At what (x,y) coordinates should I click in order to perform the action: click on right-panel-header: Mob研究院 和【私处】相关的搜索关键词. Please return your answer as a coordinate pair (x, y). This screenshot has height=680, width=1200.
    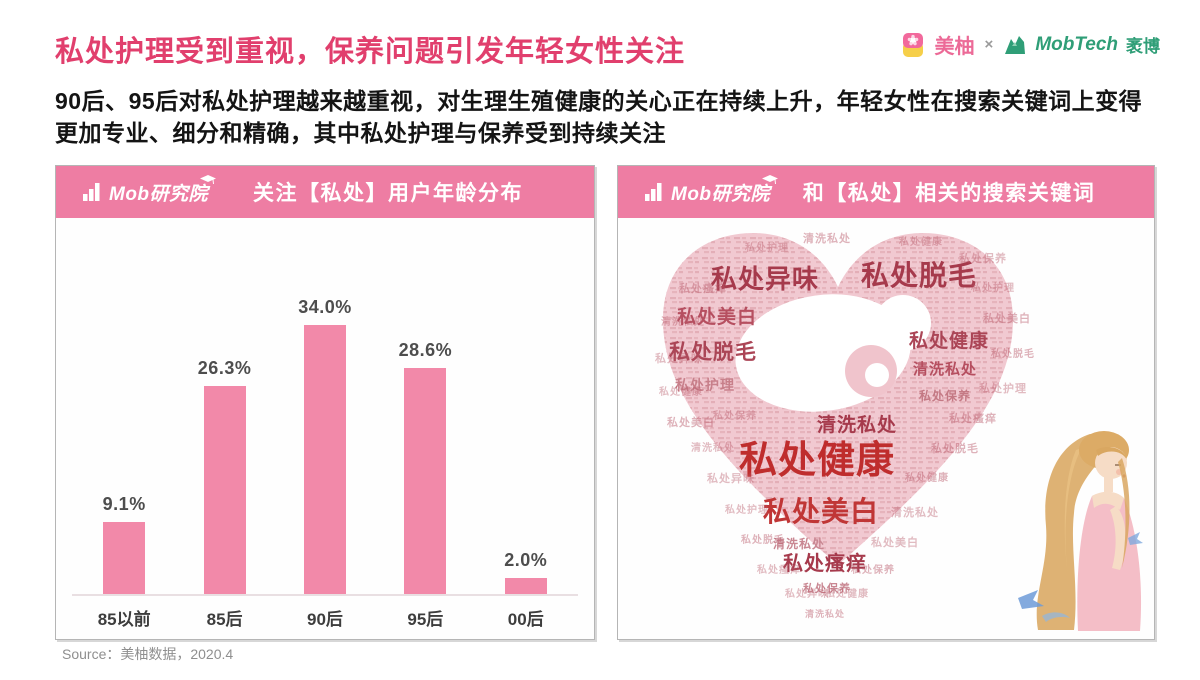
    Looking at the image, I should click on (886, 192).